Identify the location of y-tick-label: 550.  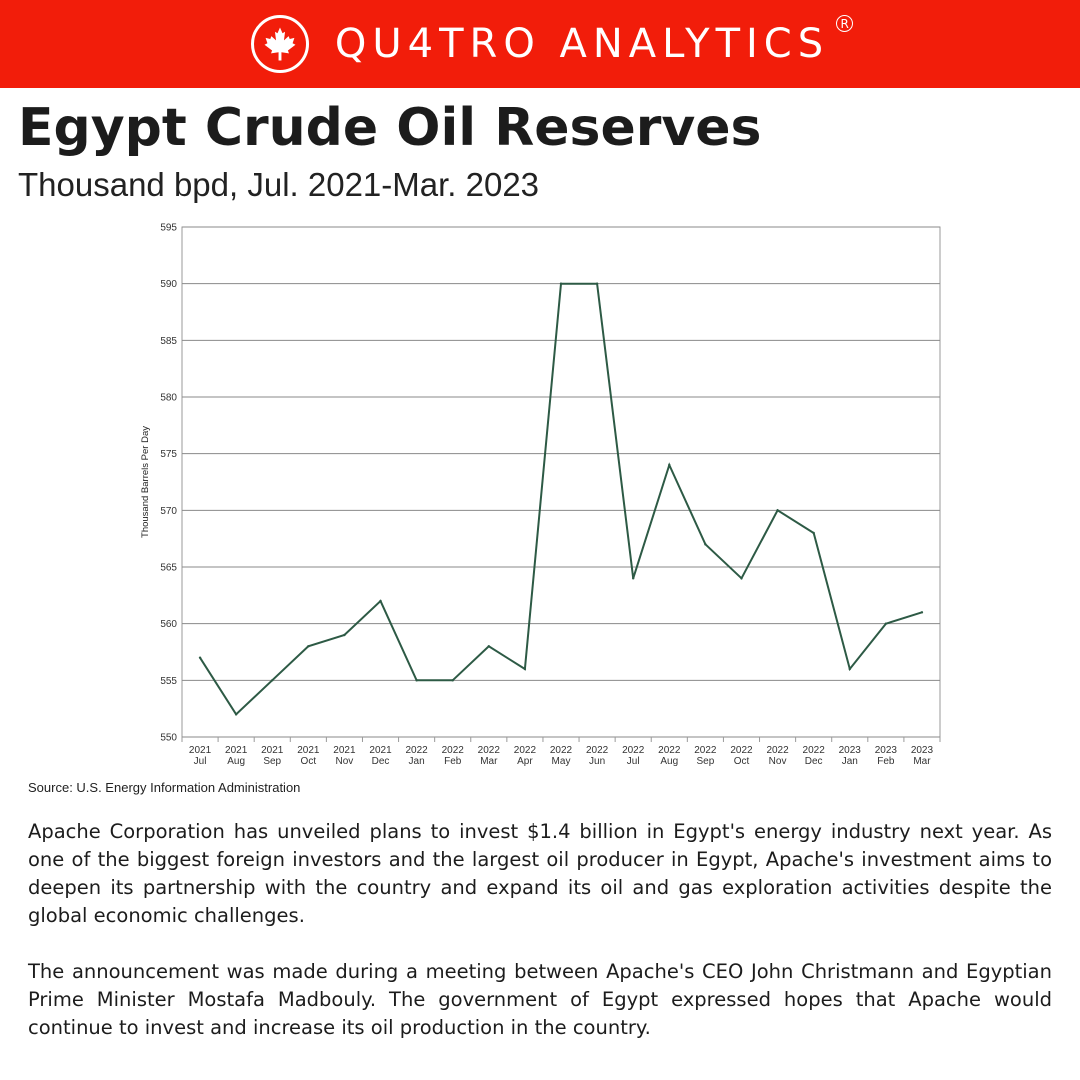
(168, 738).